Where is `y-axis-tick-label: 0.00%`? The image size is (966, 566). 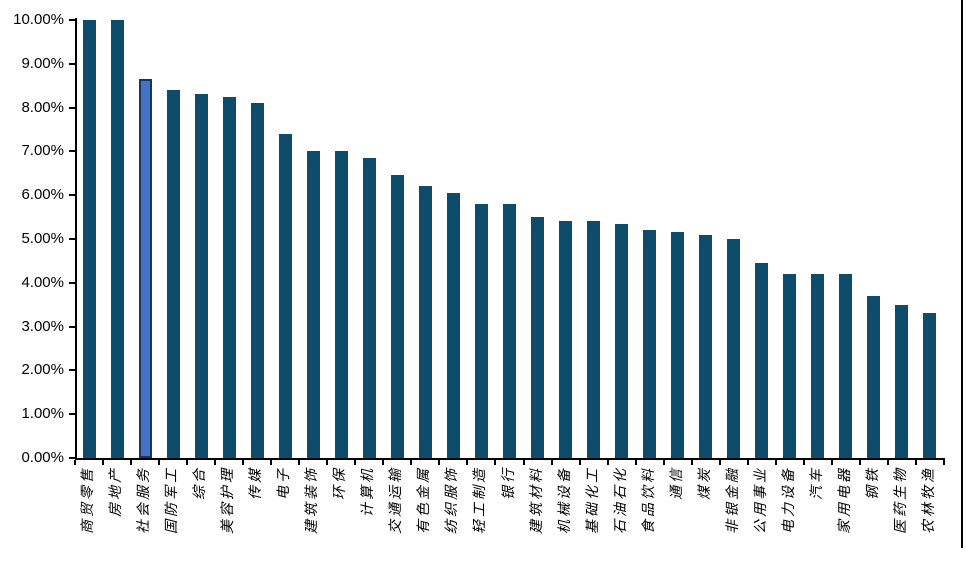
y-axis-tick-label: 0.00% is located at coordinates (42, 457).